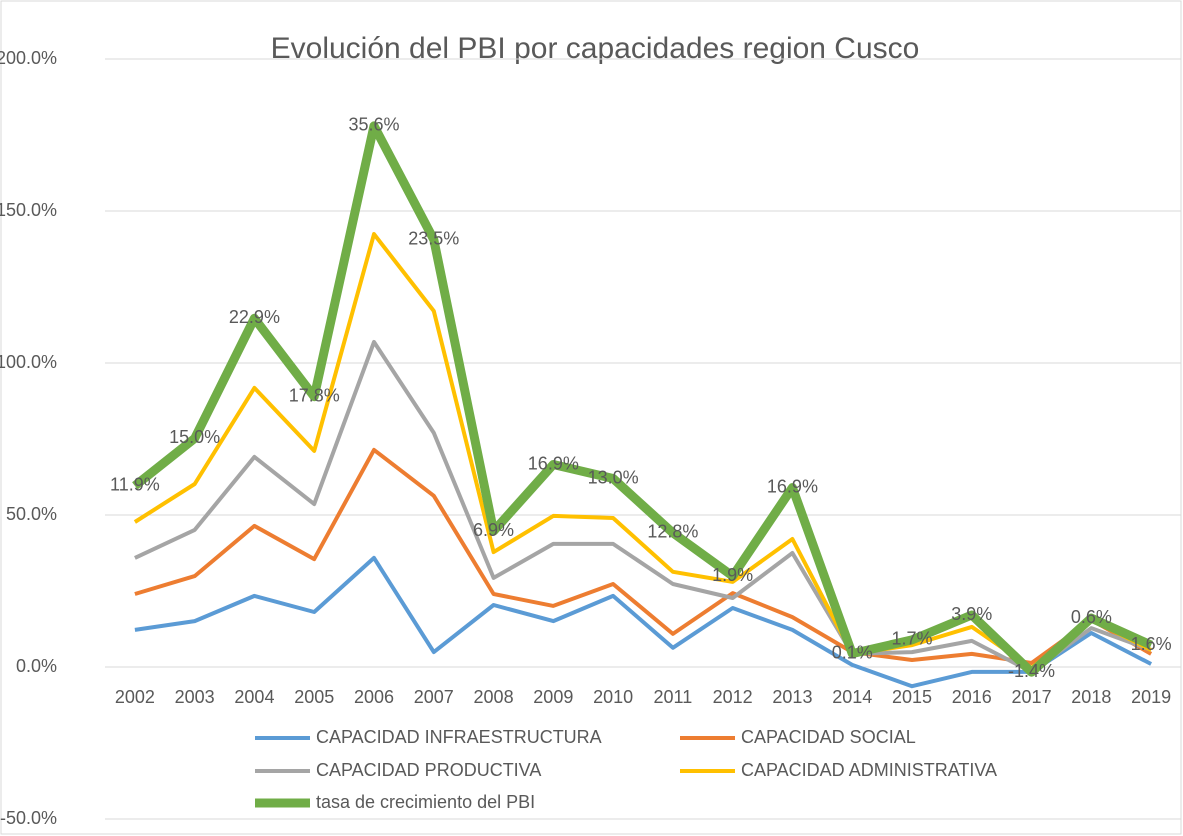  I want to click on data-label: 35.6%, so click(373, 125).